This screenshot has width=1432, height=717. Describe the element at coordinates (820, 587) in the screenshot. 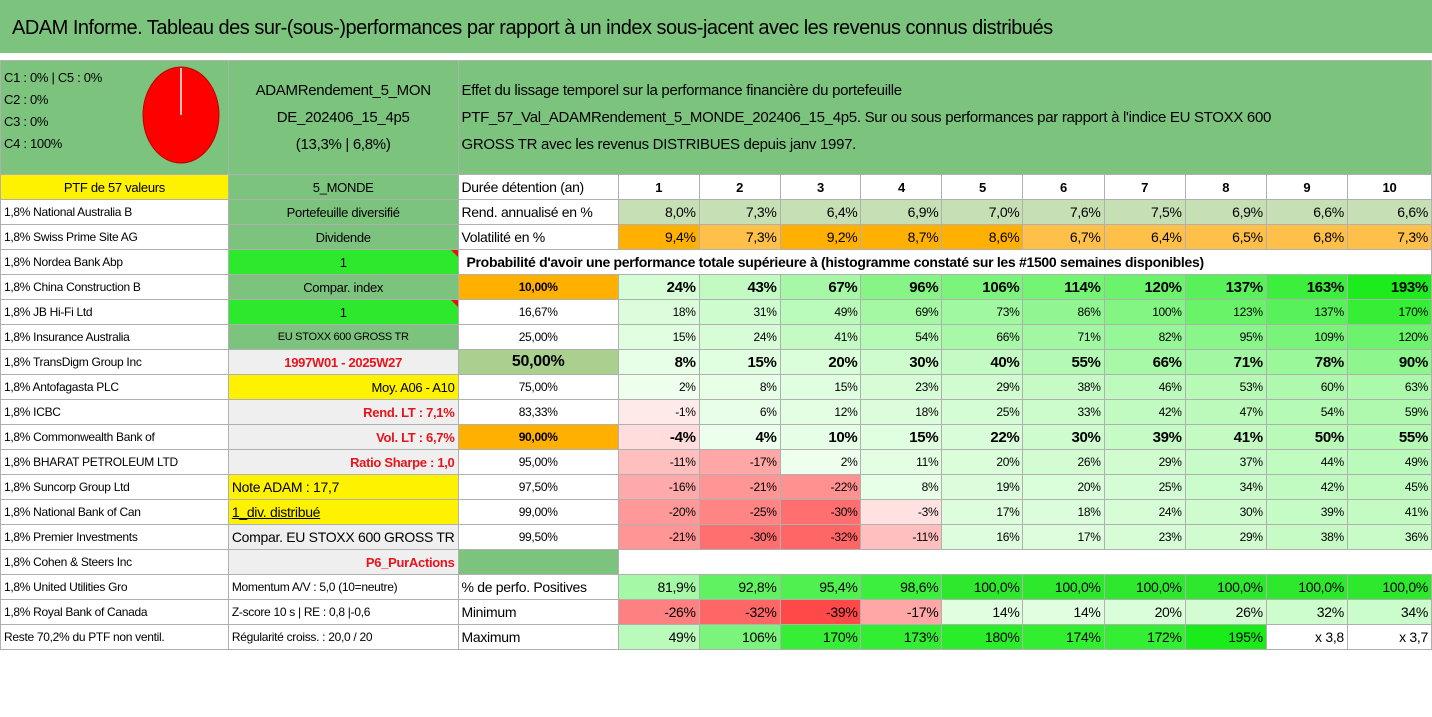

I see `pos-value: 95,4%` at that location.